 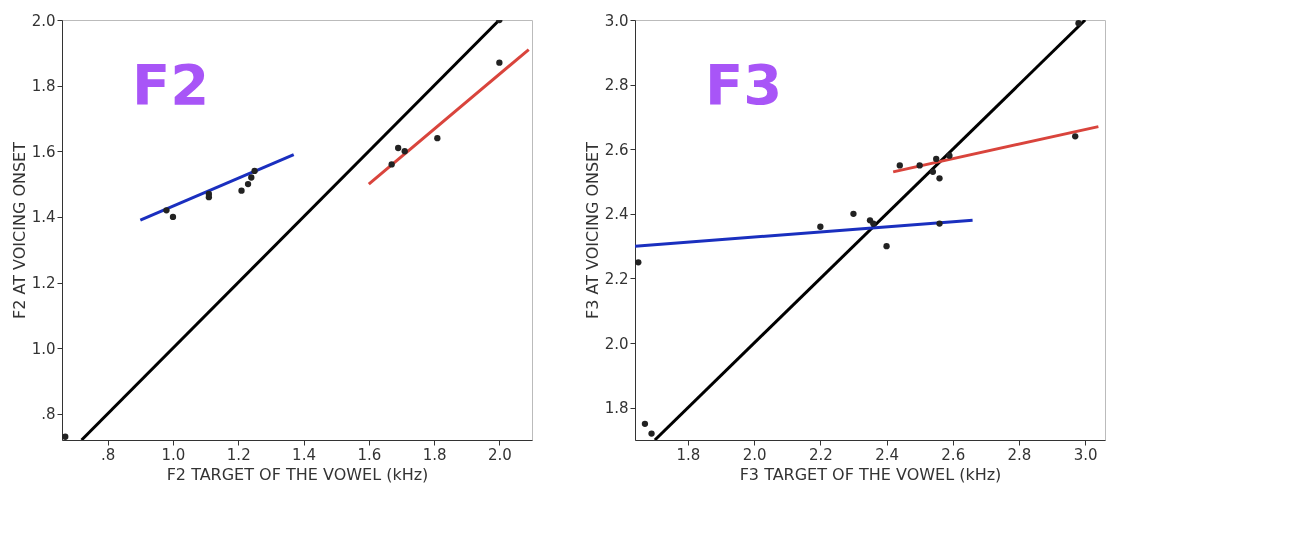 What do you see at coordinates (304, 454) in the screenshot?
I see `x-tick-label: 1.4` at bounding box center [304, 454].